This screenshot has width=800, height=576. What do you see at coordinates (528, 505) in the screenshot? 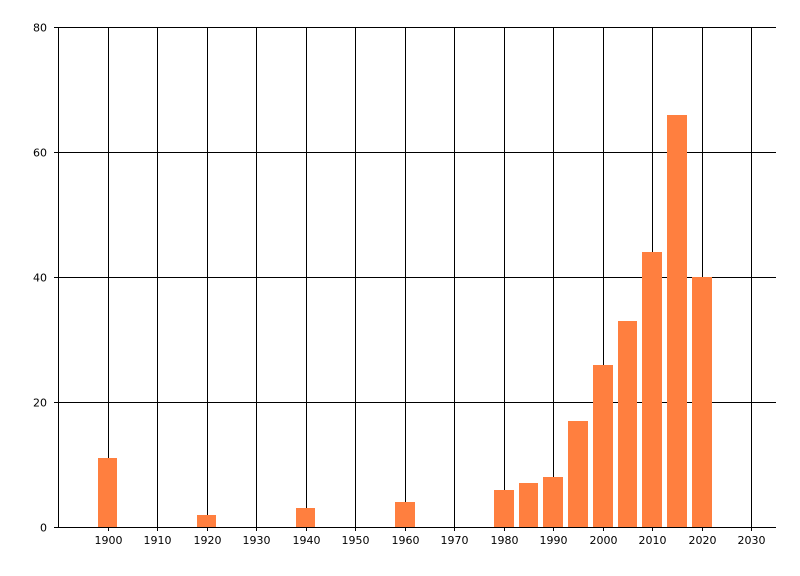
I see `bar-1985` at bounding box center [528, 505].